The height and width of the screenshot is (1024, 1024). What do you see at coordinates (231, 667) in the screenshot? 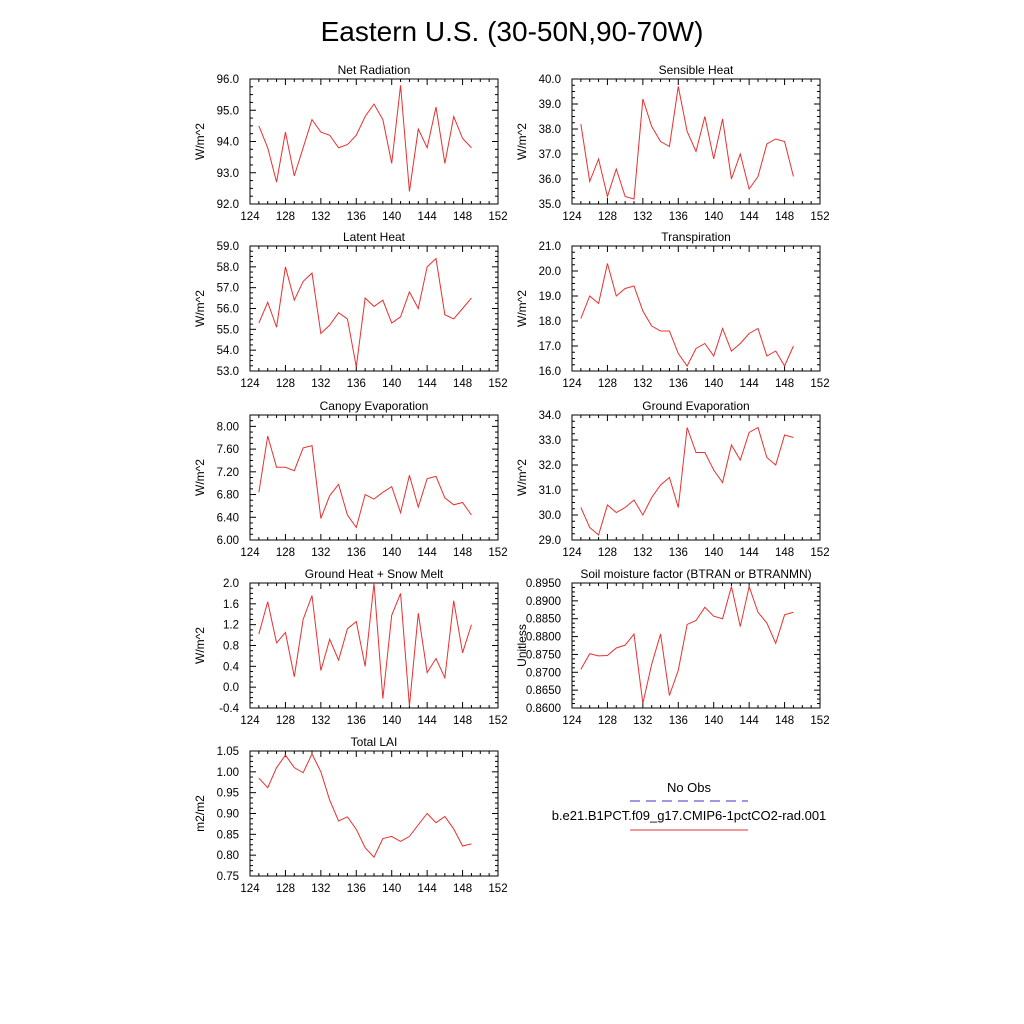
I see `y-tick-label: 0.4` at bounding box center [231, 667].